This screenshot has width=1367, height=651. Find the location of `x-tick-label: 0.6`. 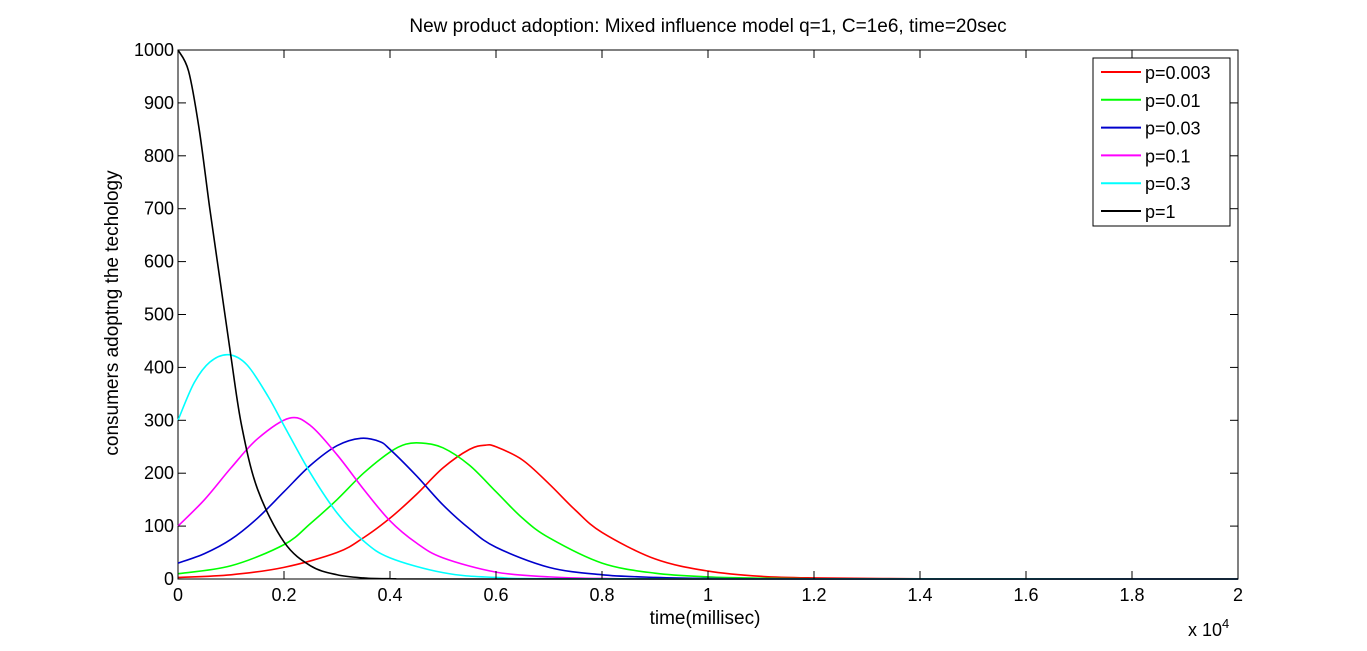

x-tick-label: 0.6 is located at coordinates (495, 595).